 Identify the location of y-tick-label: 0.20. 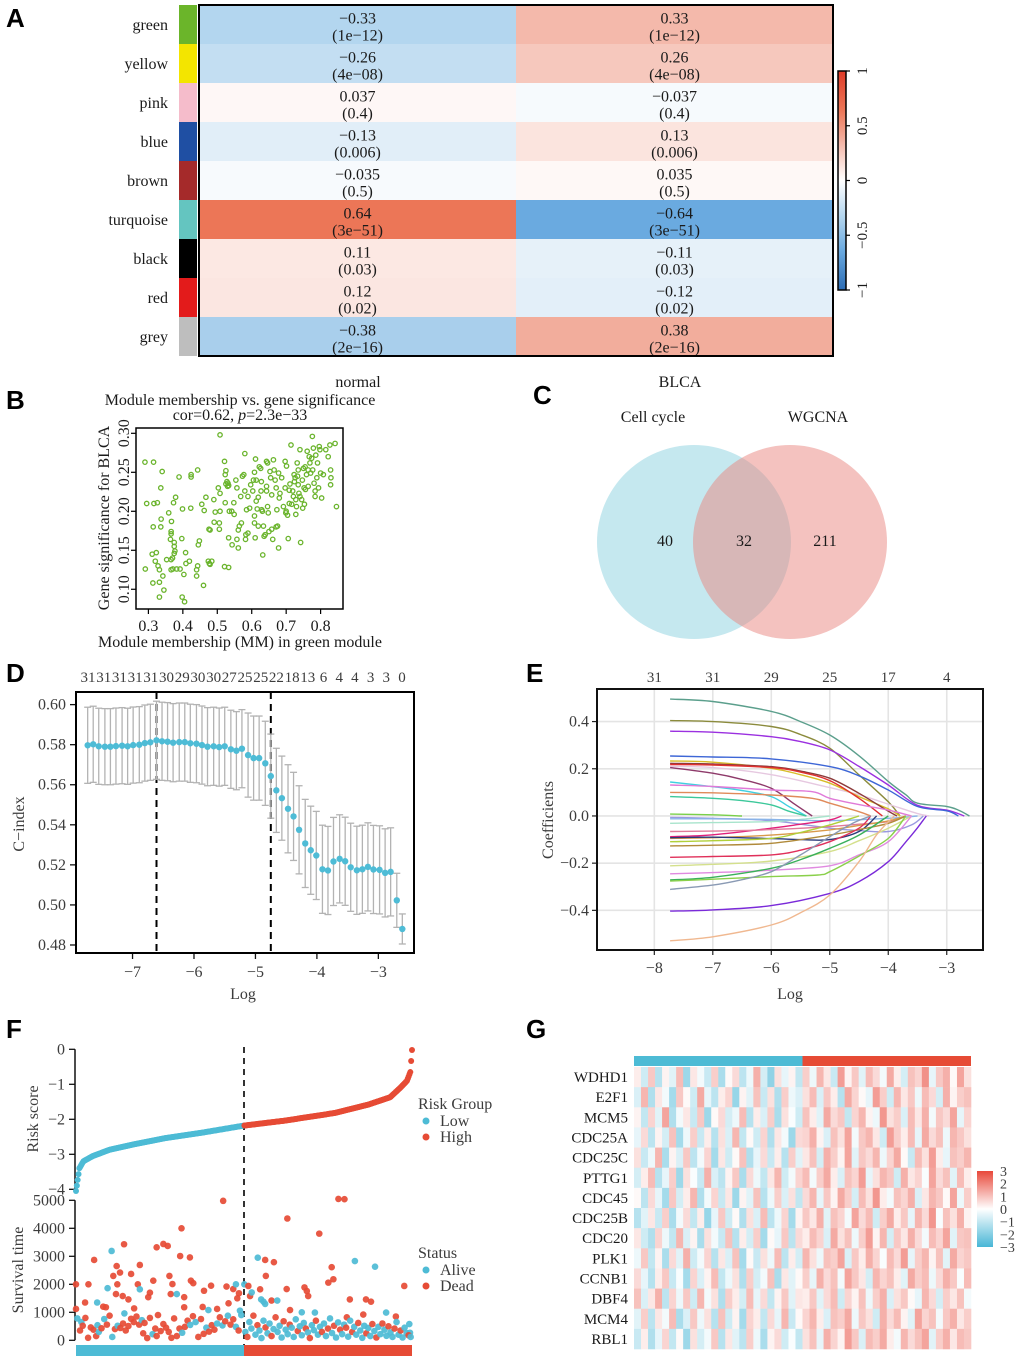
(124, 511).